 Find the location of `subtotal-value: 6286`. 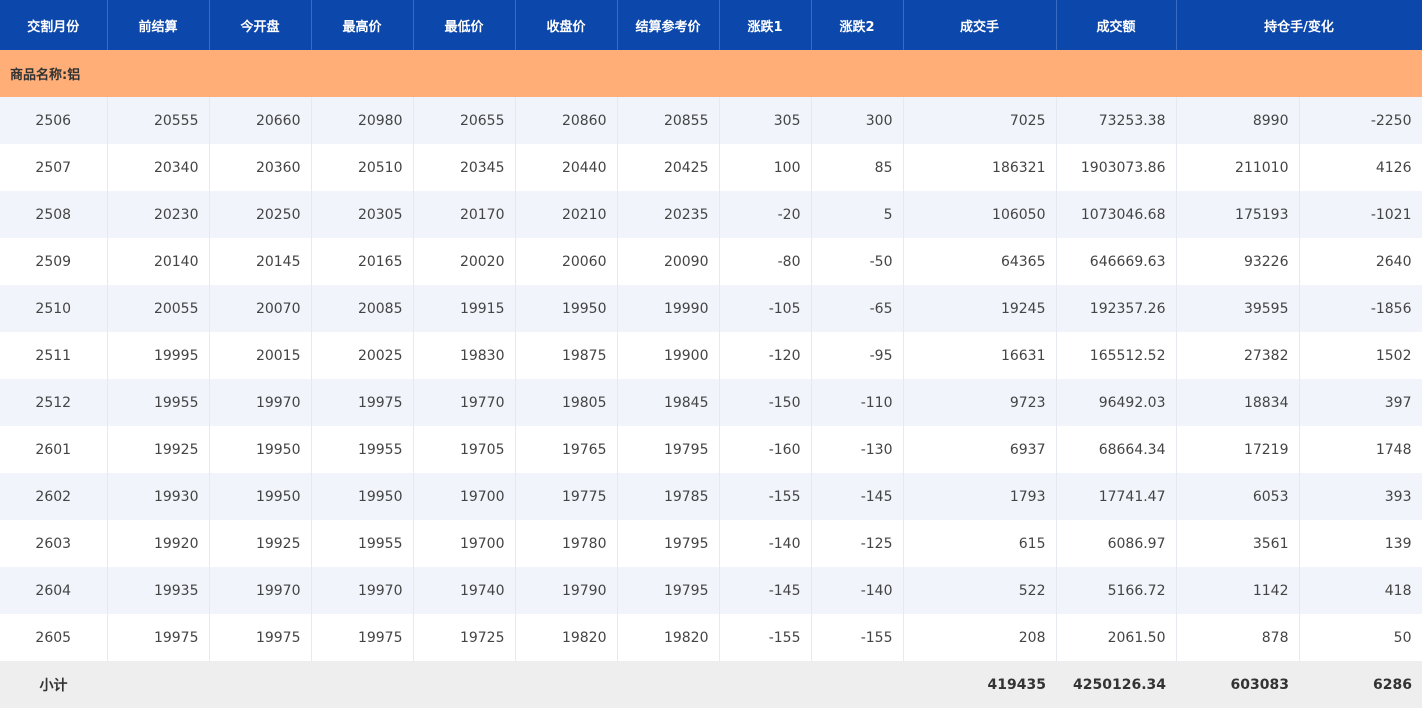

subtotal-value: 6286 is located at coordinates (1360, 684).